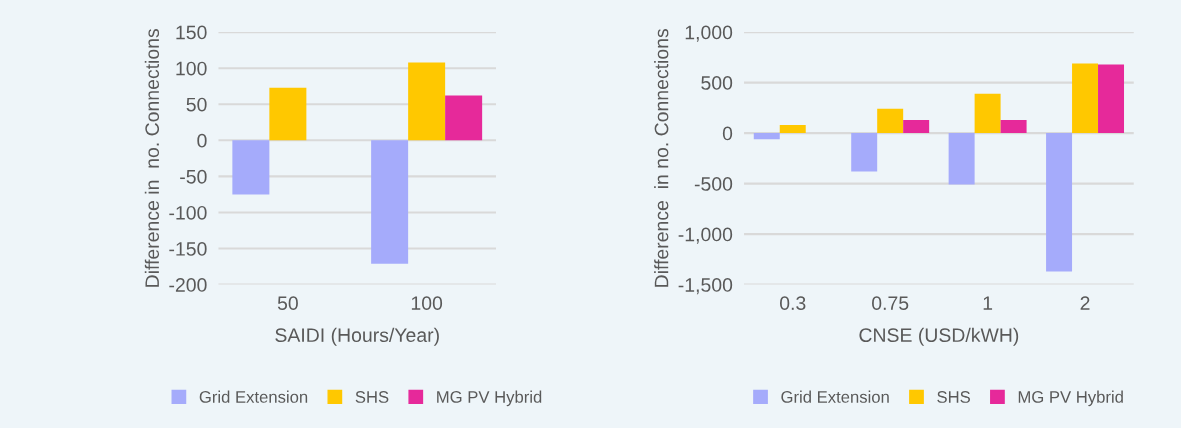 Image resolution: width=1181 pixels, height=428 pixels. Describe the element at coordinates (713, 184) in the screenshot. I see `y-tick-label: -500` at that location.